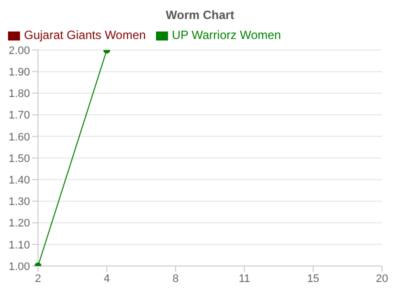  Describe the element at coordinates (226, 35) in the screenshot. I see `legend-label: UP Warriorz Women` at that location.